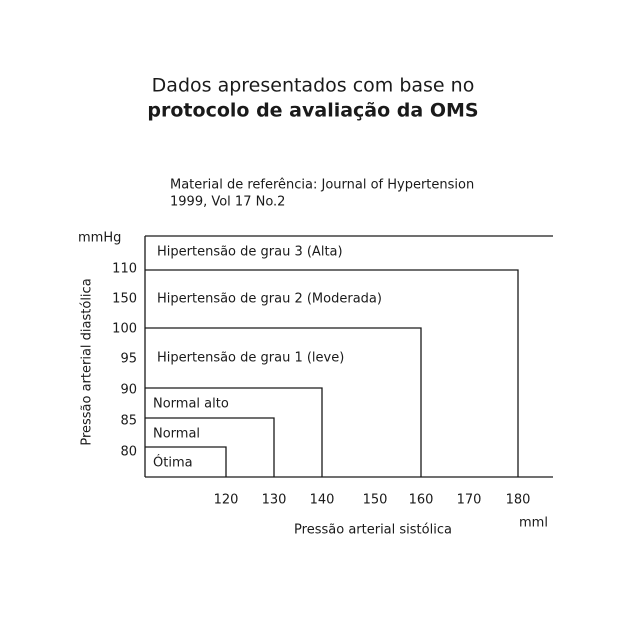  Describe the element at coordinates (128, 421) in the screenshot. I see `y-label: 85` at that location.